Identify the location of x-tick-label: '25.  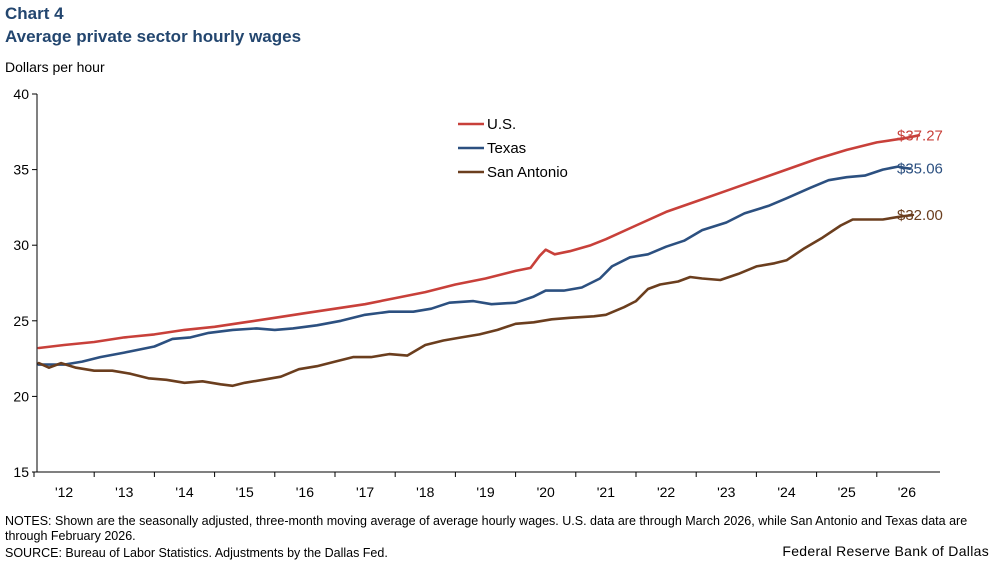
(847, 492).